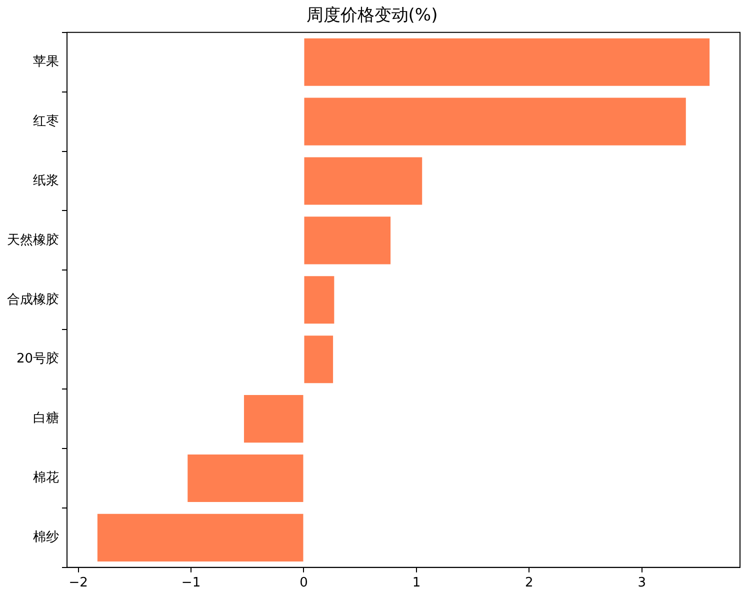 The height and width of the screenshot is (598, 746). Describe the element at coordinates (46, 538) in the screenshot. I see `y-tick-label: 棉纱` at that location.